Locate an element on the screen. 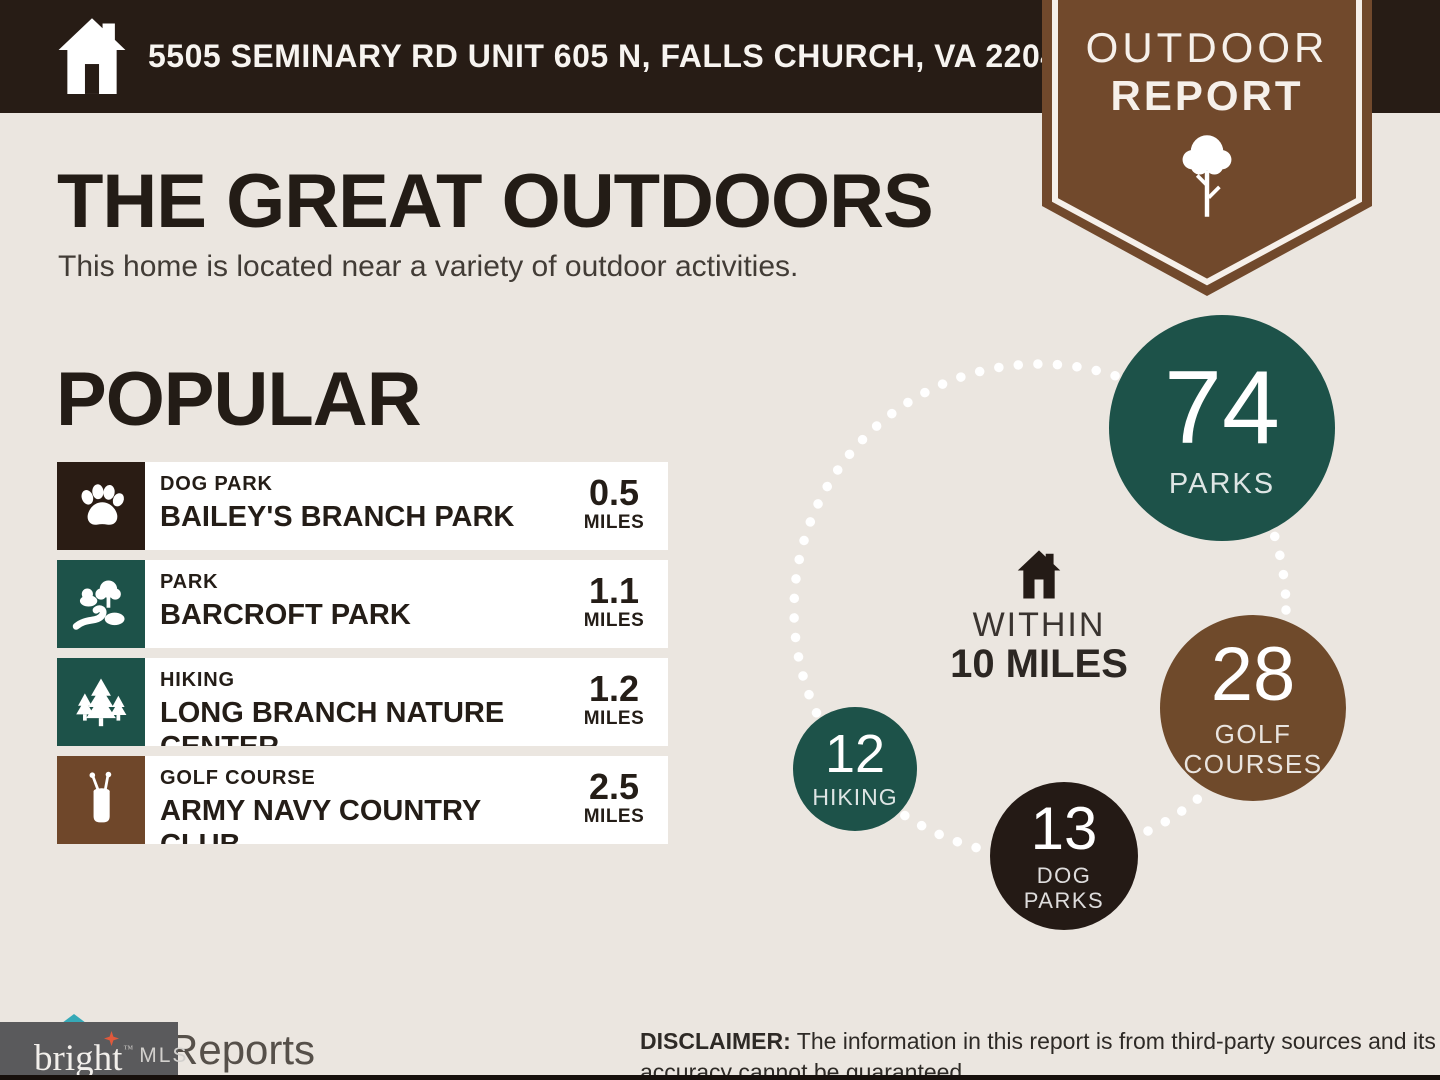 Image resolution: width=1440 pixels, height=1080 pixels. list-item-dog-park: DOG PARK BAILEY'S BRANCH PARK 0.5 MILES is located at coordinates (362, 506).